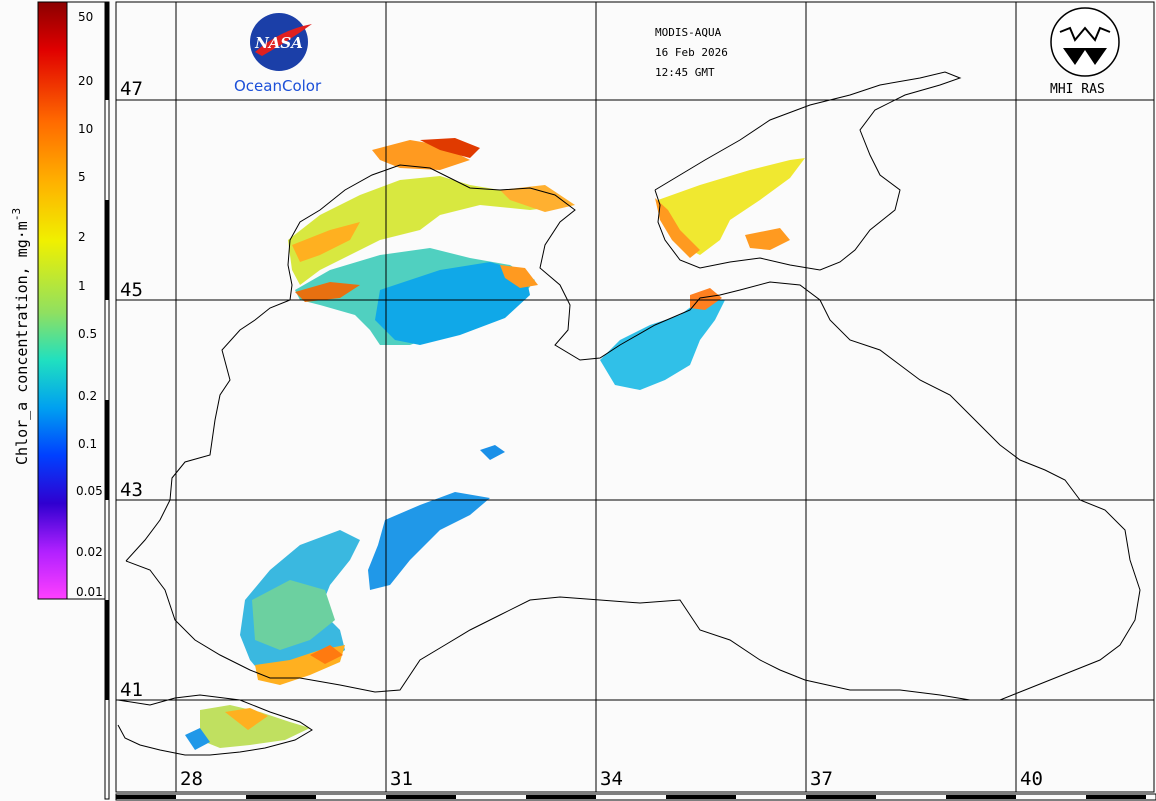 The image size is (1156, 801). What do you see at coordinates (688, 32) in the screenshot?
I see `sensor-label: MODIS-AQUA` at bounding box center [688, 32].